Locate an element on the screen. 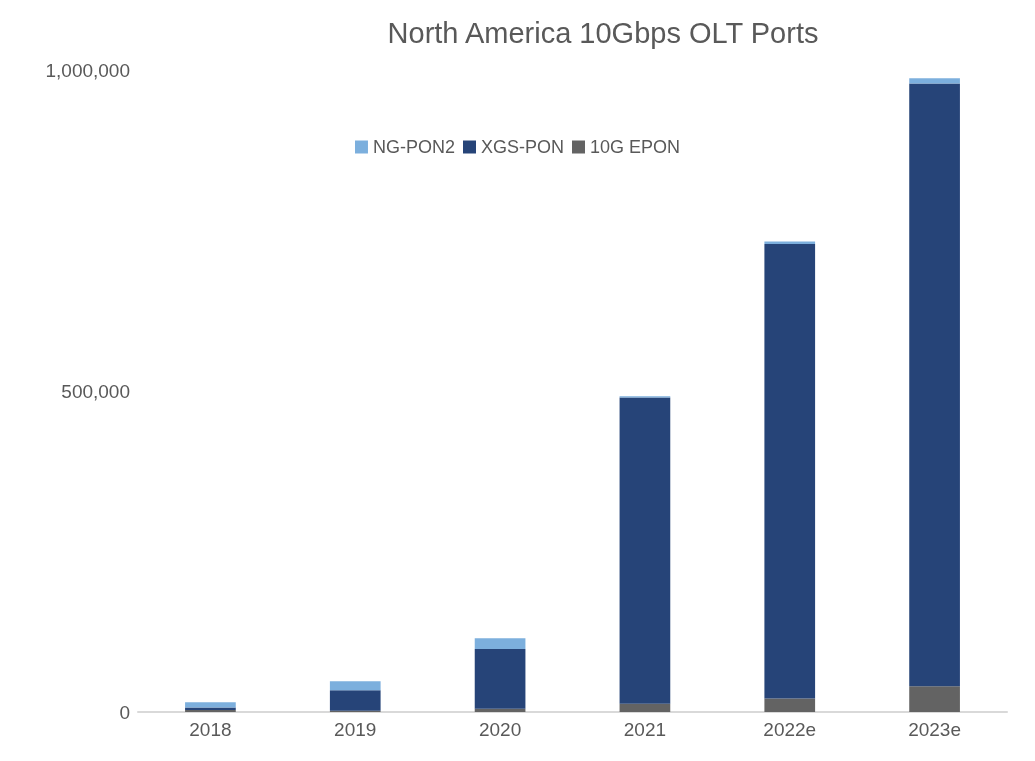 This screenshot has height=761, width=1035. x-tick-label: 2018 is located at coordinates (210, 729).